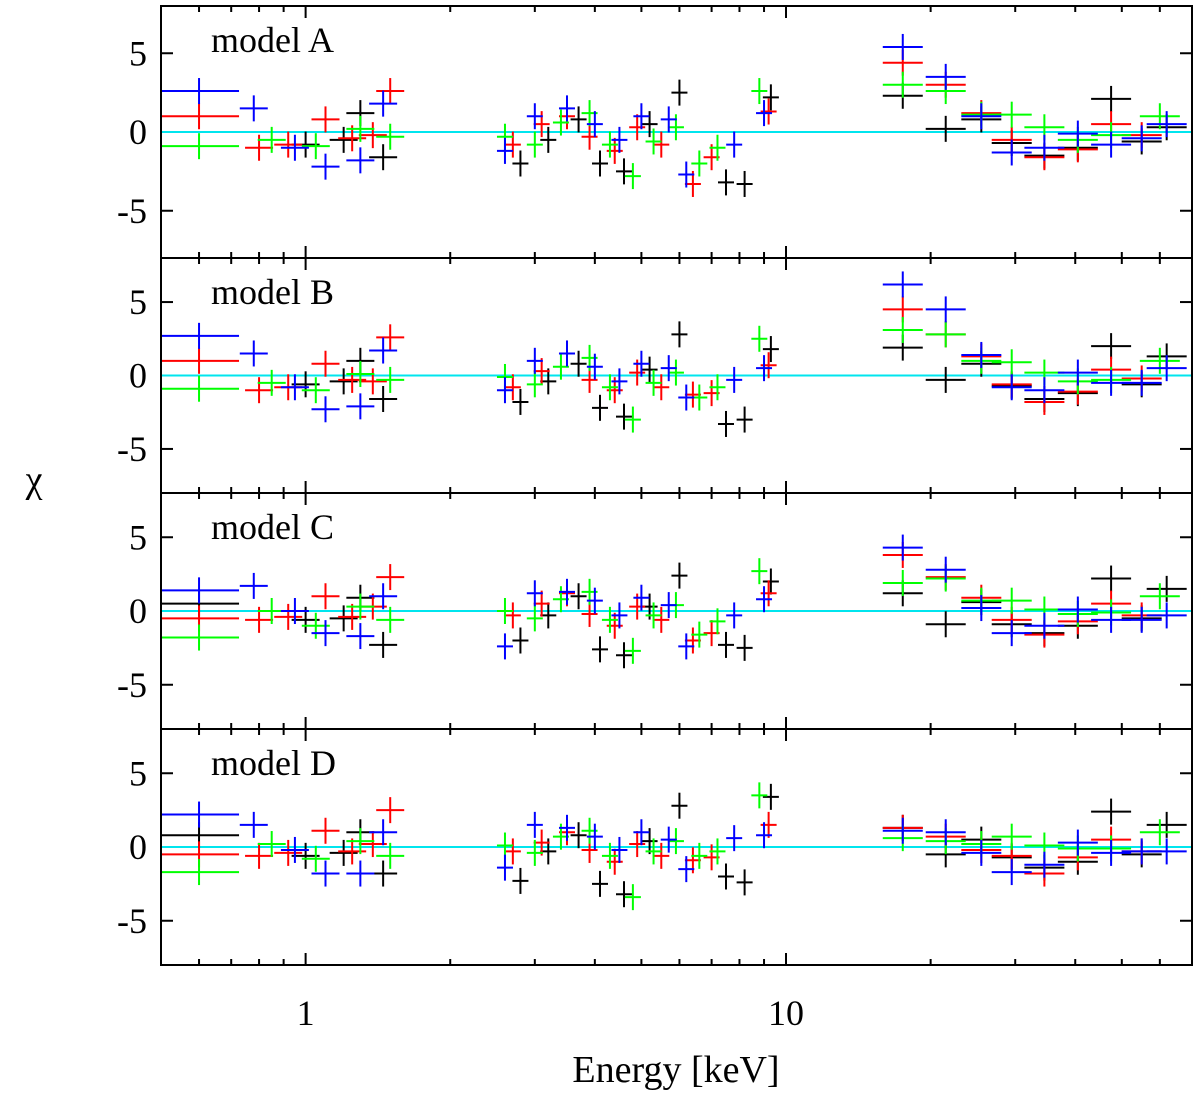 This screenshot has height=1097, width=1200. What do you see at coordinates (132, 685) in the screenshot?
I see `y-tick-label: -5` at bounding box center [132, 685].